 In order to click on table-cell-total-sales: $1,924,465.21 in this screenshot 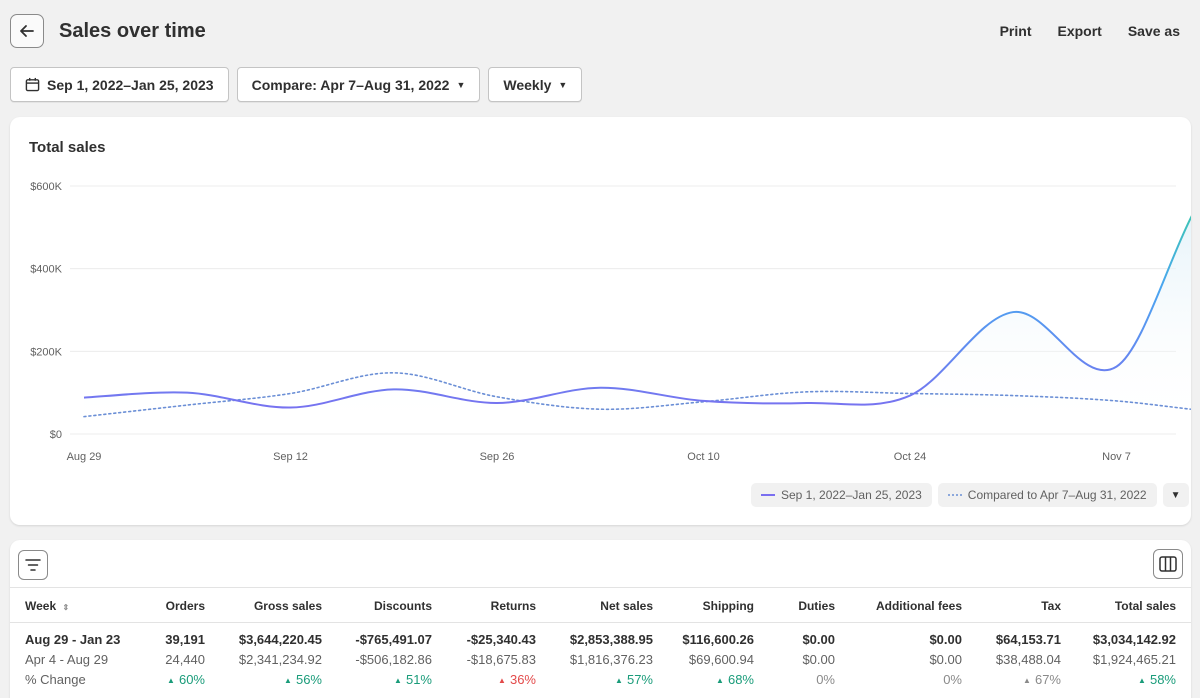, I will do `click(1134, 659)`.